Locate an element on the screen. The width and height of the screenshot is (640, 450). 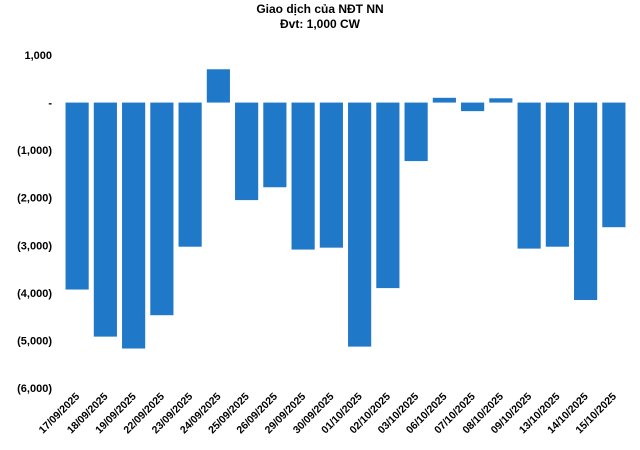
y-tick-label: (3,000) is located at coordinates (34, 246).